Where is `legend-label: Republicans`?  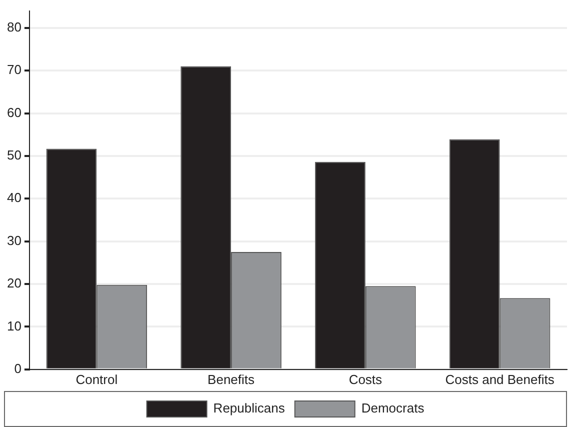
legend-label: Republicans is located at coordinates (249, 408).